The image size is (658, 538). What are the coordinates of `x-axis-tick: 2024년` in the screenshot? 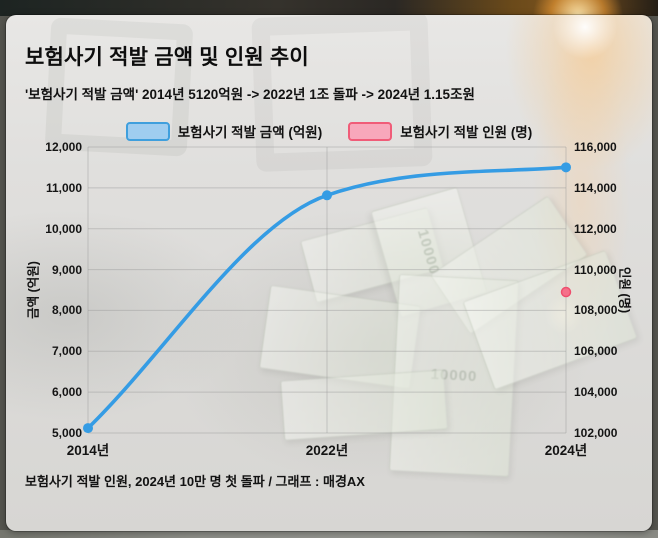 It's located at (566, 450).